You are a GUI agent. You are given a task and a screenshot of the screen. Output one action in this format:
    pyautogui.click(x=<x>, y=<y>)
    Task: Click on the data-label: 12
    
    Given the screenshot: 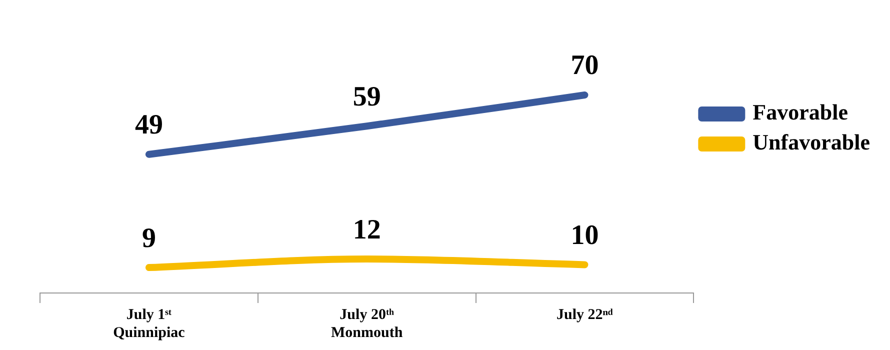 What is the action you would take?
    pyautogui.click(x=366, y=230)
    